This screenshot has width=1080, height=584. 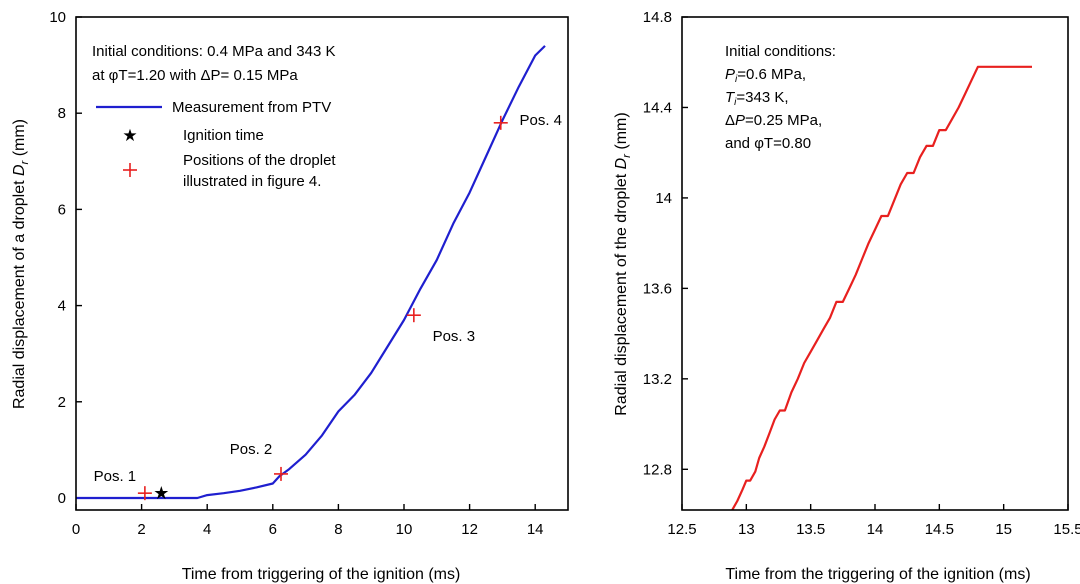 I want to click on left-x-tick-label: 10, so click(x=404, y=529).